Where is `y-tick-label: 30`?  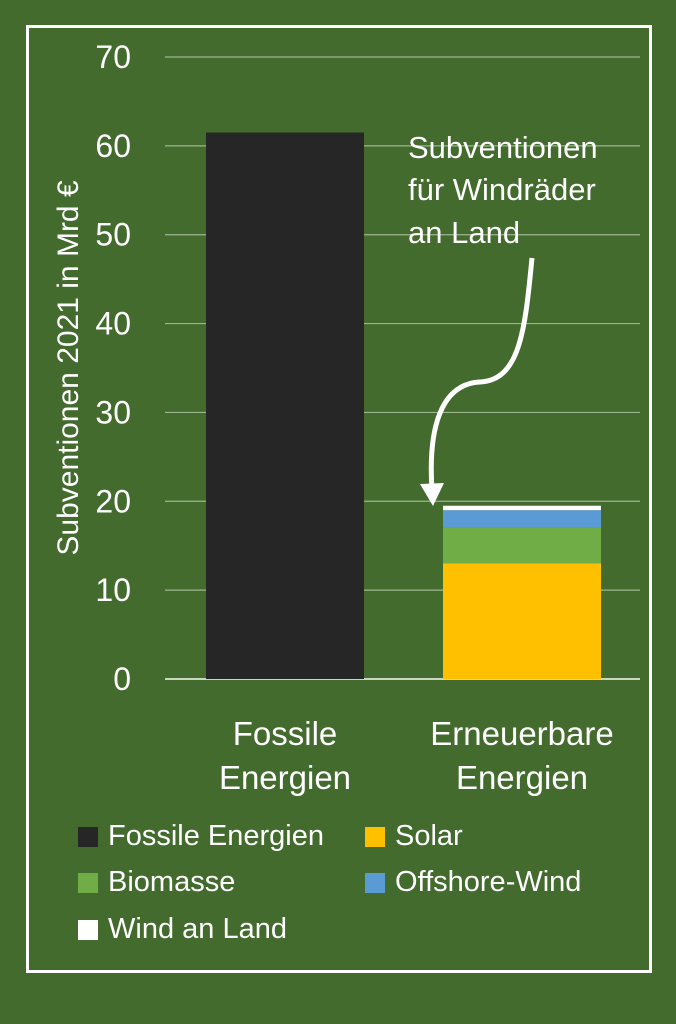
y-tick-label: 30 is located at coordinates (113, 412).